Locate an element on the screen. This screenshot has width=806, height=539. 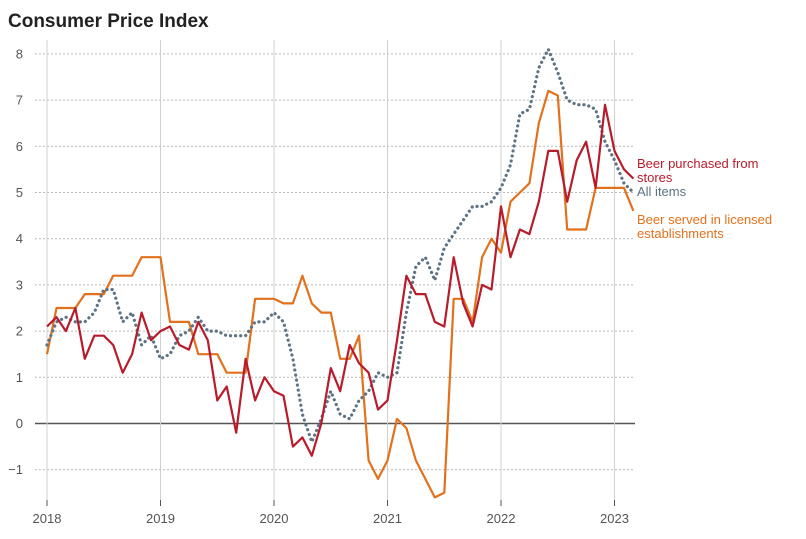
y-tick-label: 8 is located at coordinates (19, 53).